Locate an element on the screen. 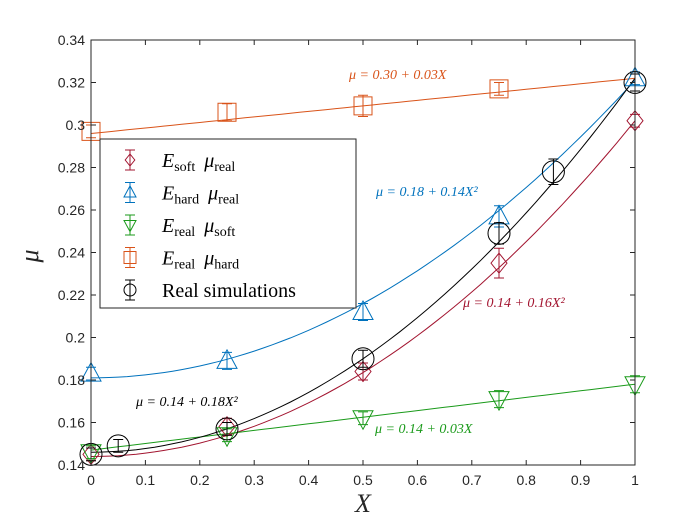 The width and height of the screenshot is (700, 525). fit-label-esoft: μ = 0.14 + 0.16X² is located at coordinates (513, 303).